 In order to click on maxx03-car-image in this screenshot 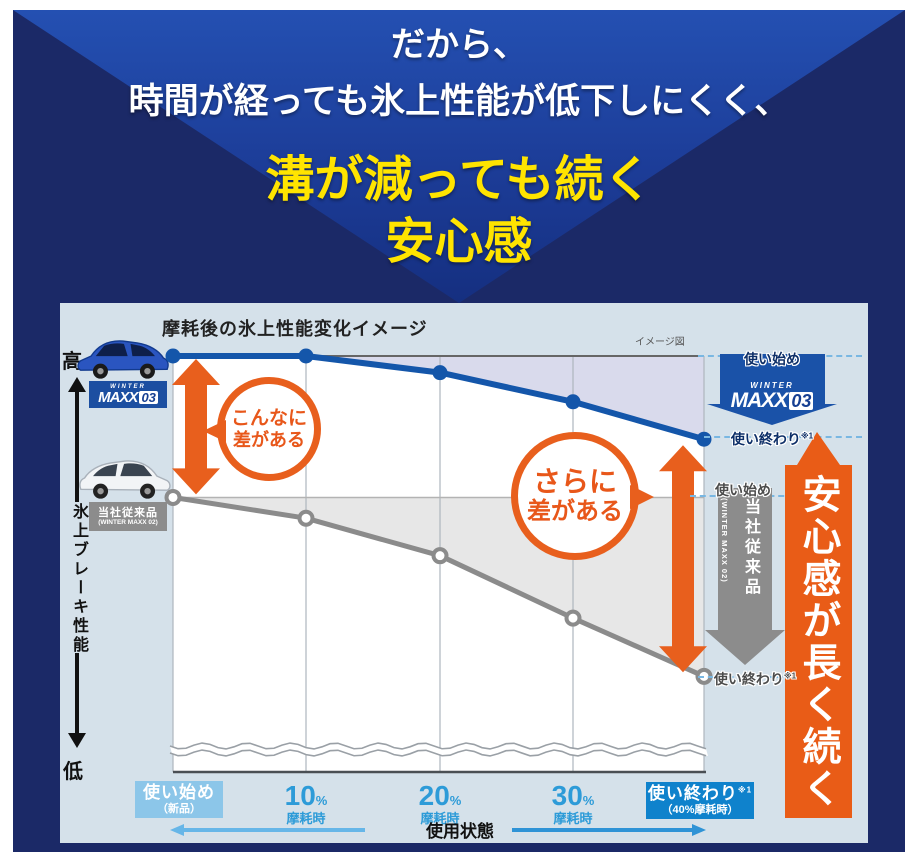, I will do `click(123, 359)`.